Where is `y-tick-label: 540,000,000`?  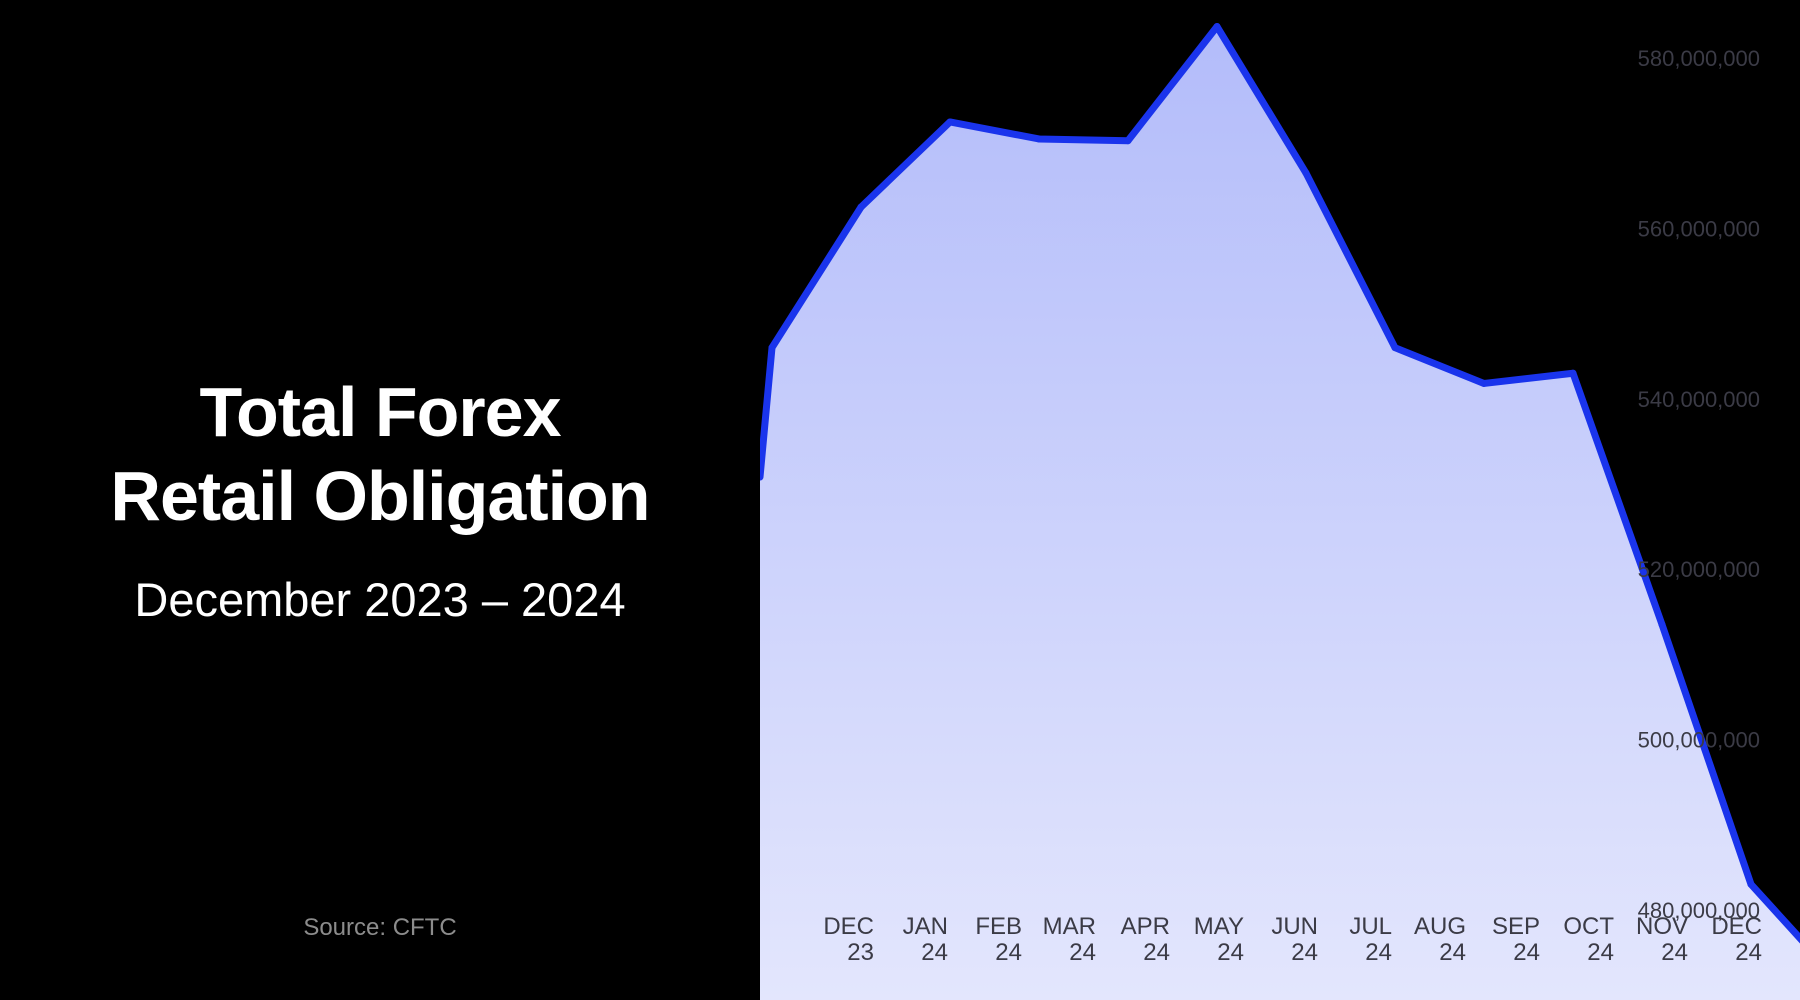
y-tick-label: 540,000,000 is located at coordinates (1699, 399).